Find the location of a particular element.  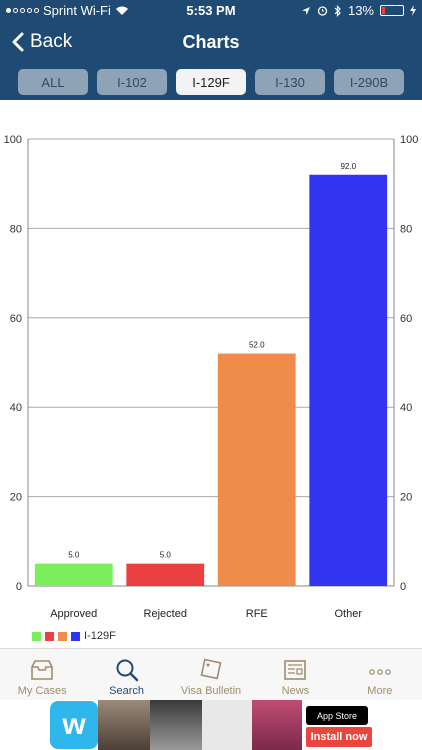

back-label: Back is located at coordinates (51, 41).